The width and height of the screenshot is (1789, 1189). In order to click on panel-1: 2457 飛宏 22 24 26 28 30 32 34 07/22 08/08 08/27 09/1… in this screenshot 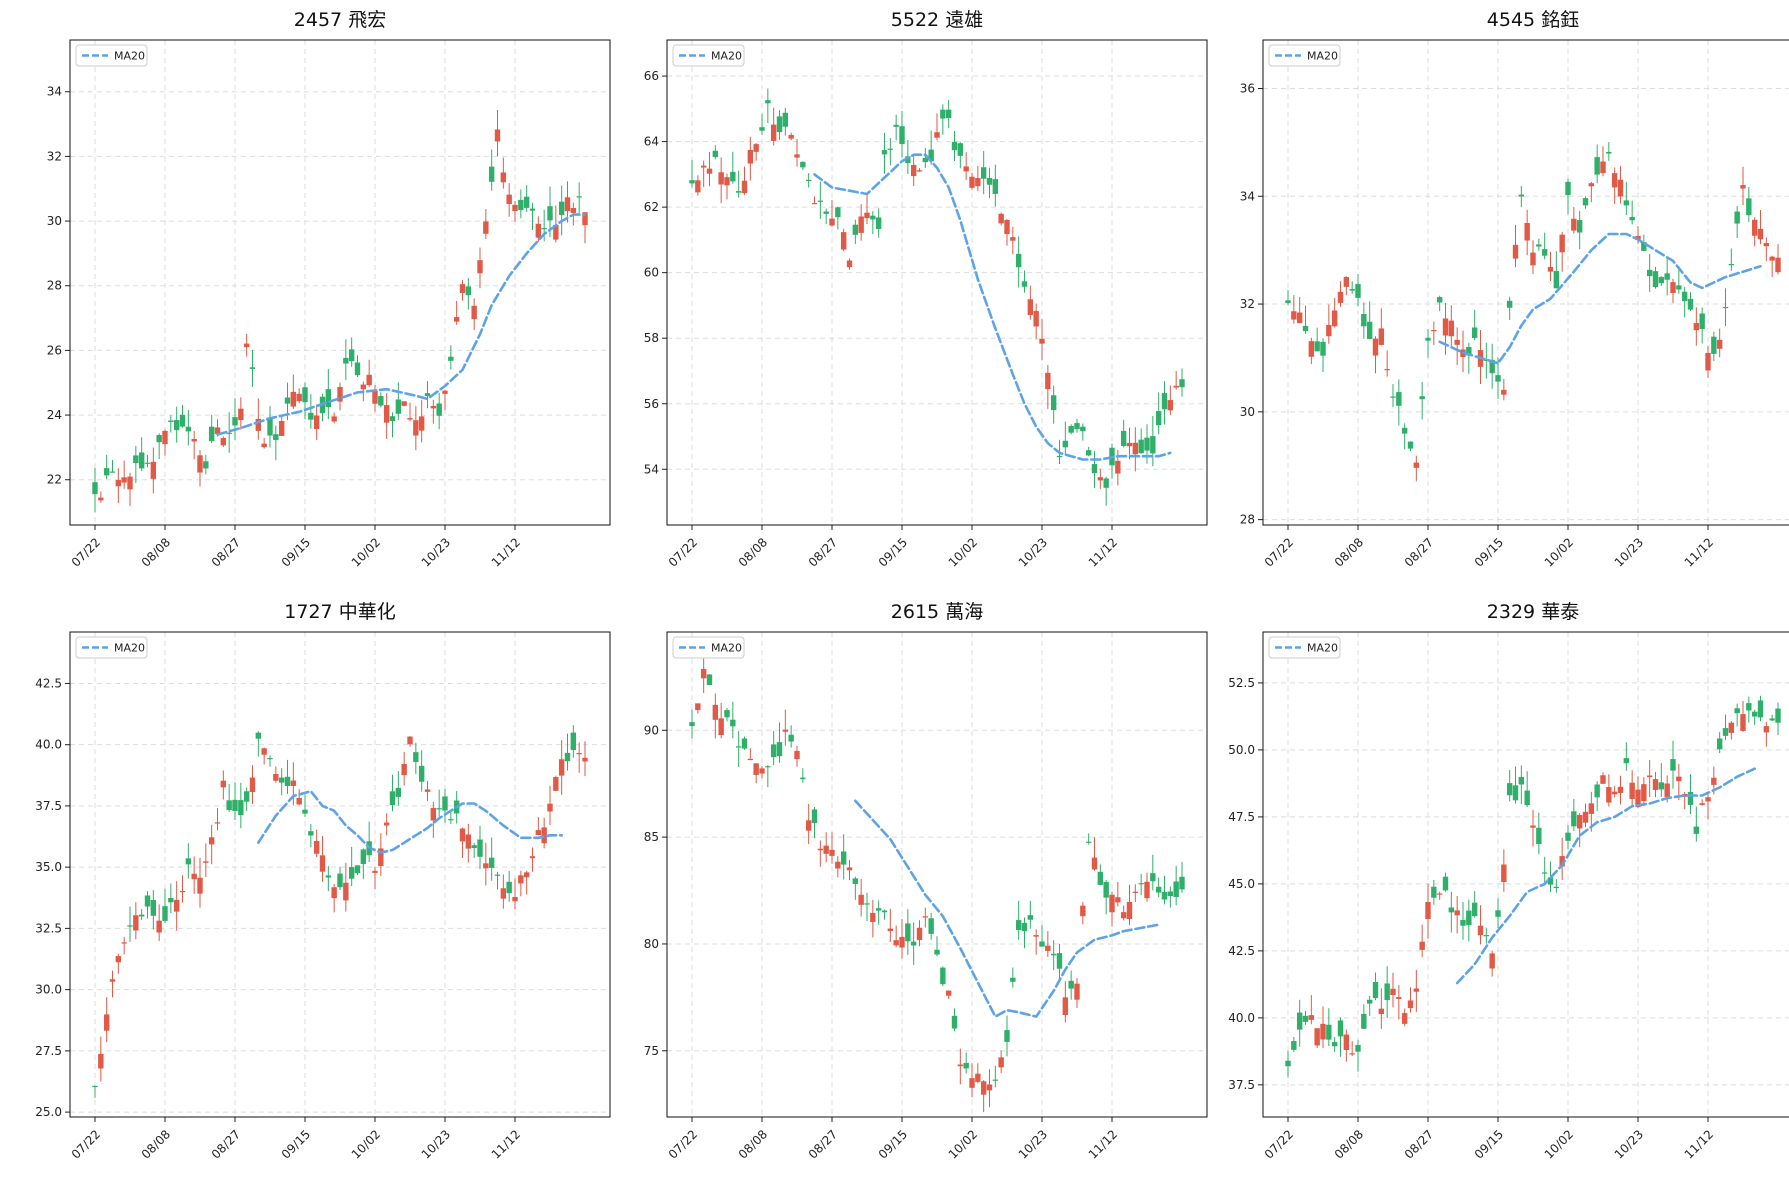, I will do `click(329, 289)`.